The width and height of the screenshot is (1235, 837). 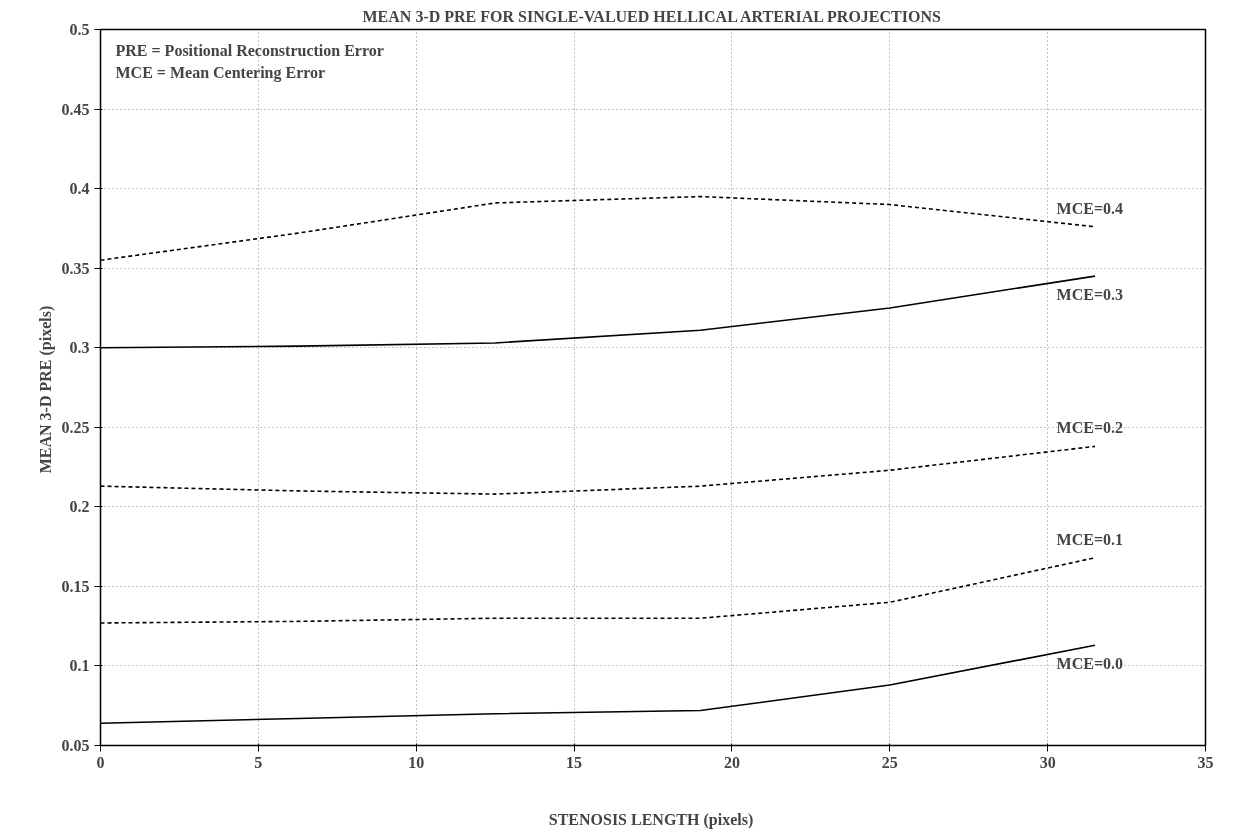 What do you see at coordinates (75, 268) in the screenshot?
I see `y-tick-label: 0.35` at bounding box center [75, 268].